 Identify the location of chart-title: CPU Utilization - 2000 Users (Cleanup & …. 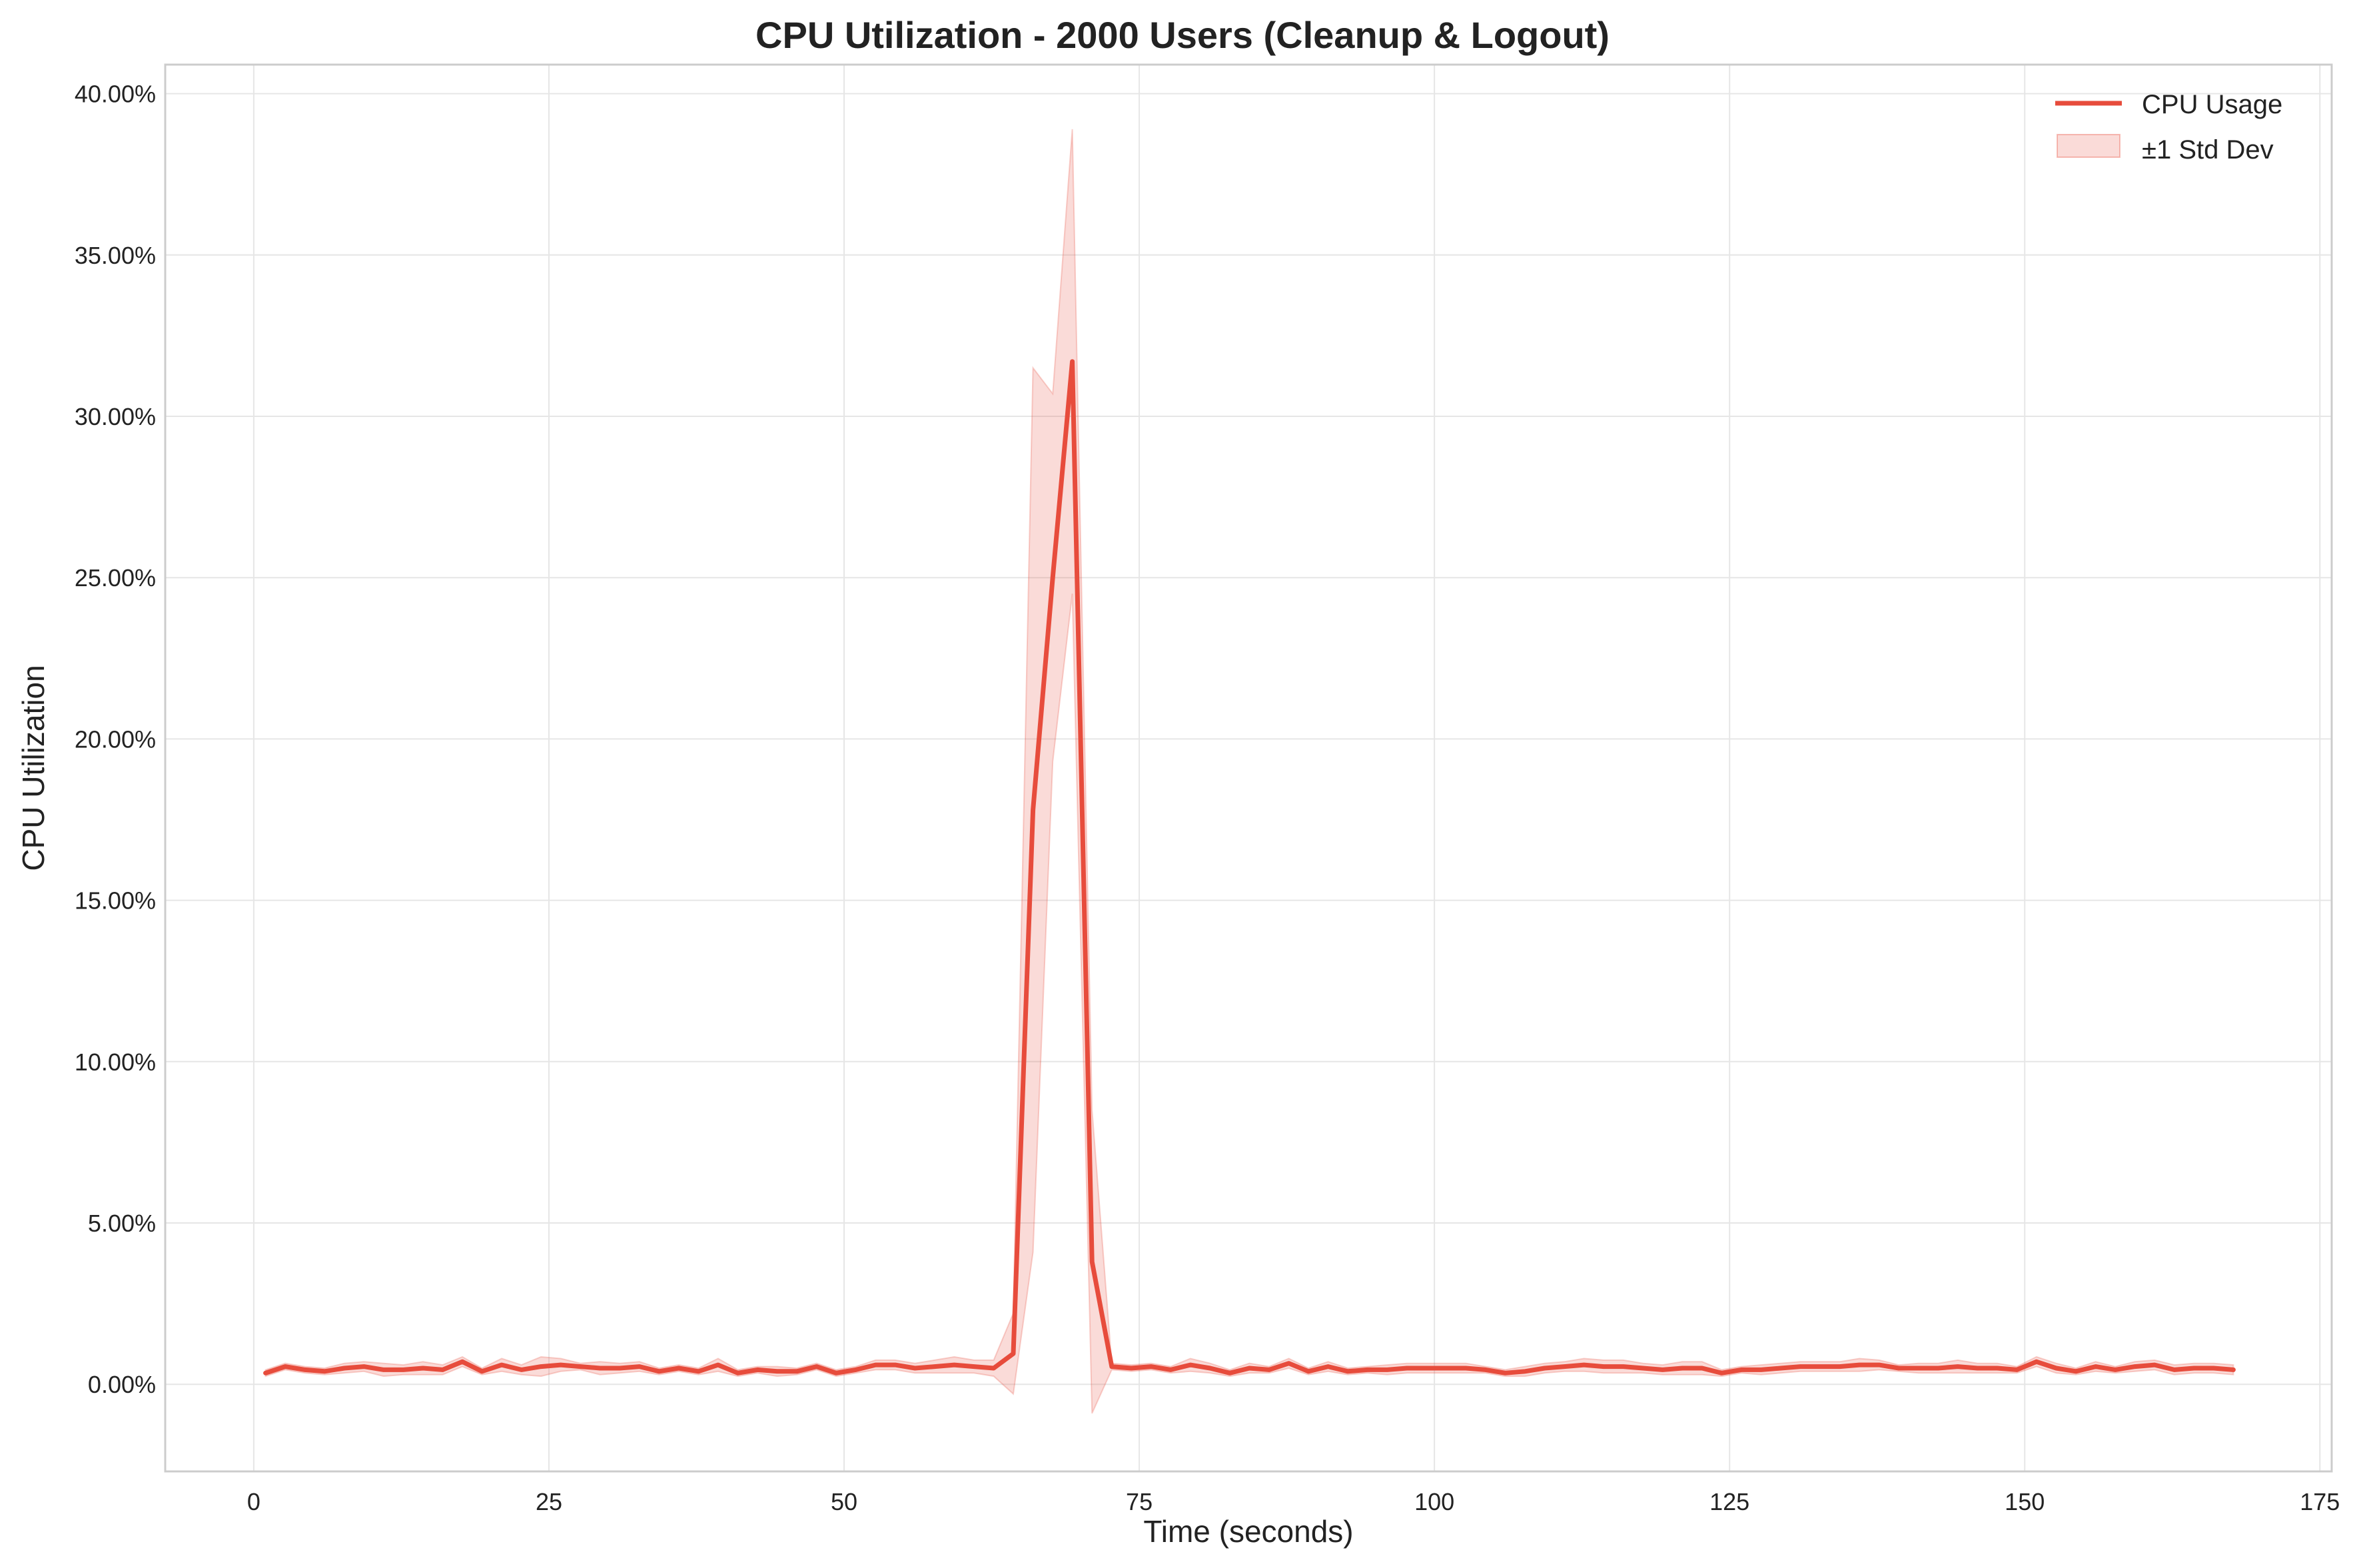
(1182, 35).